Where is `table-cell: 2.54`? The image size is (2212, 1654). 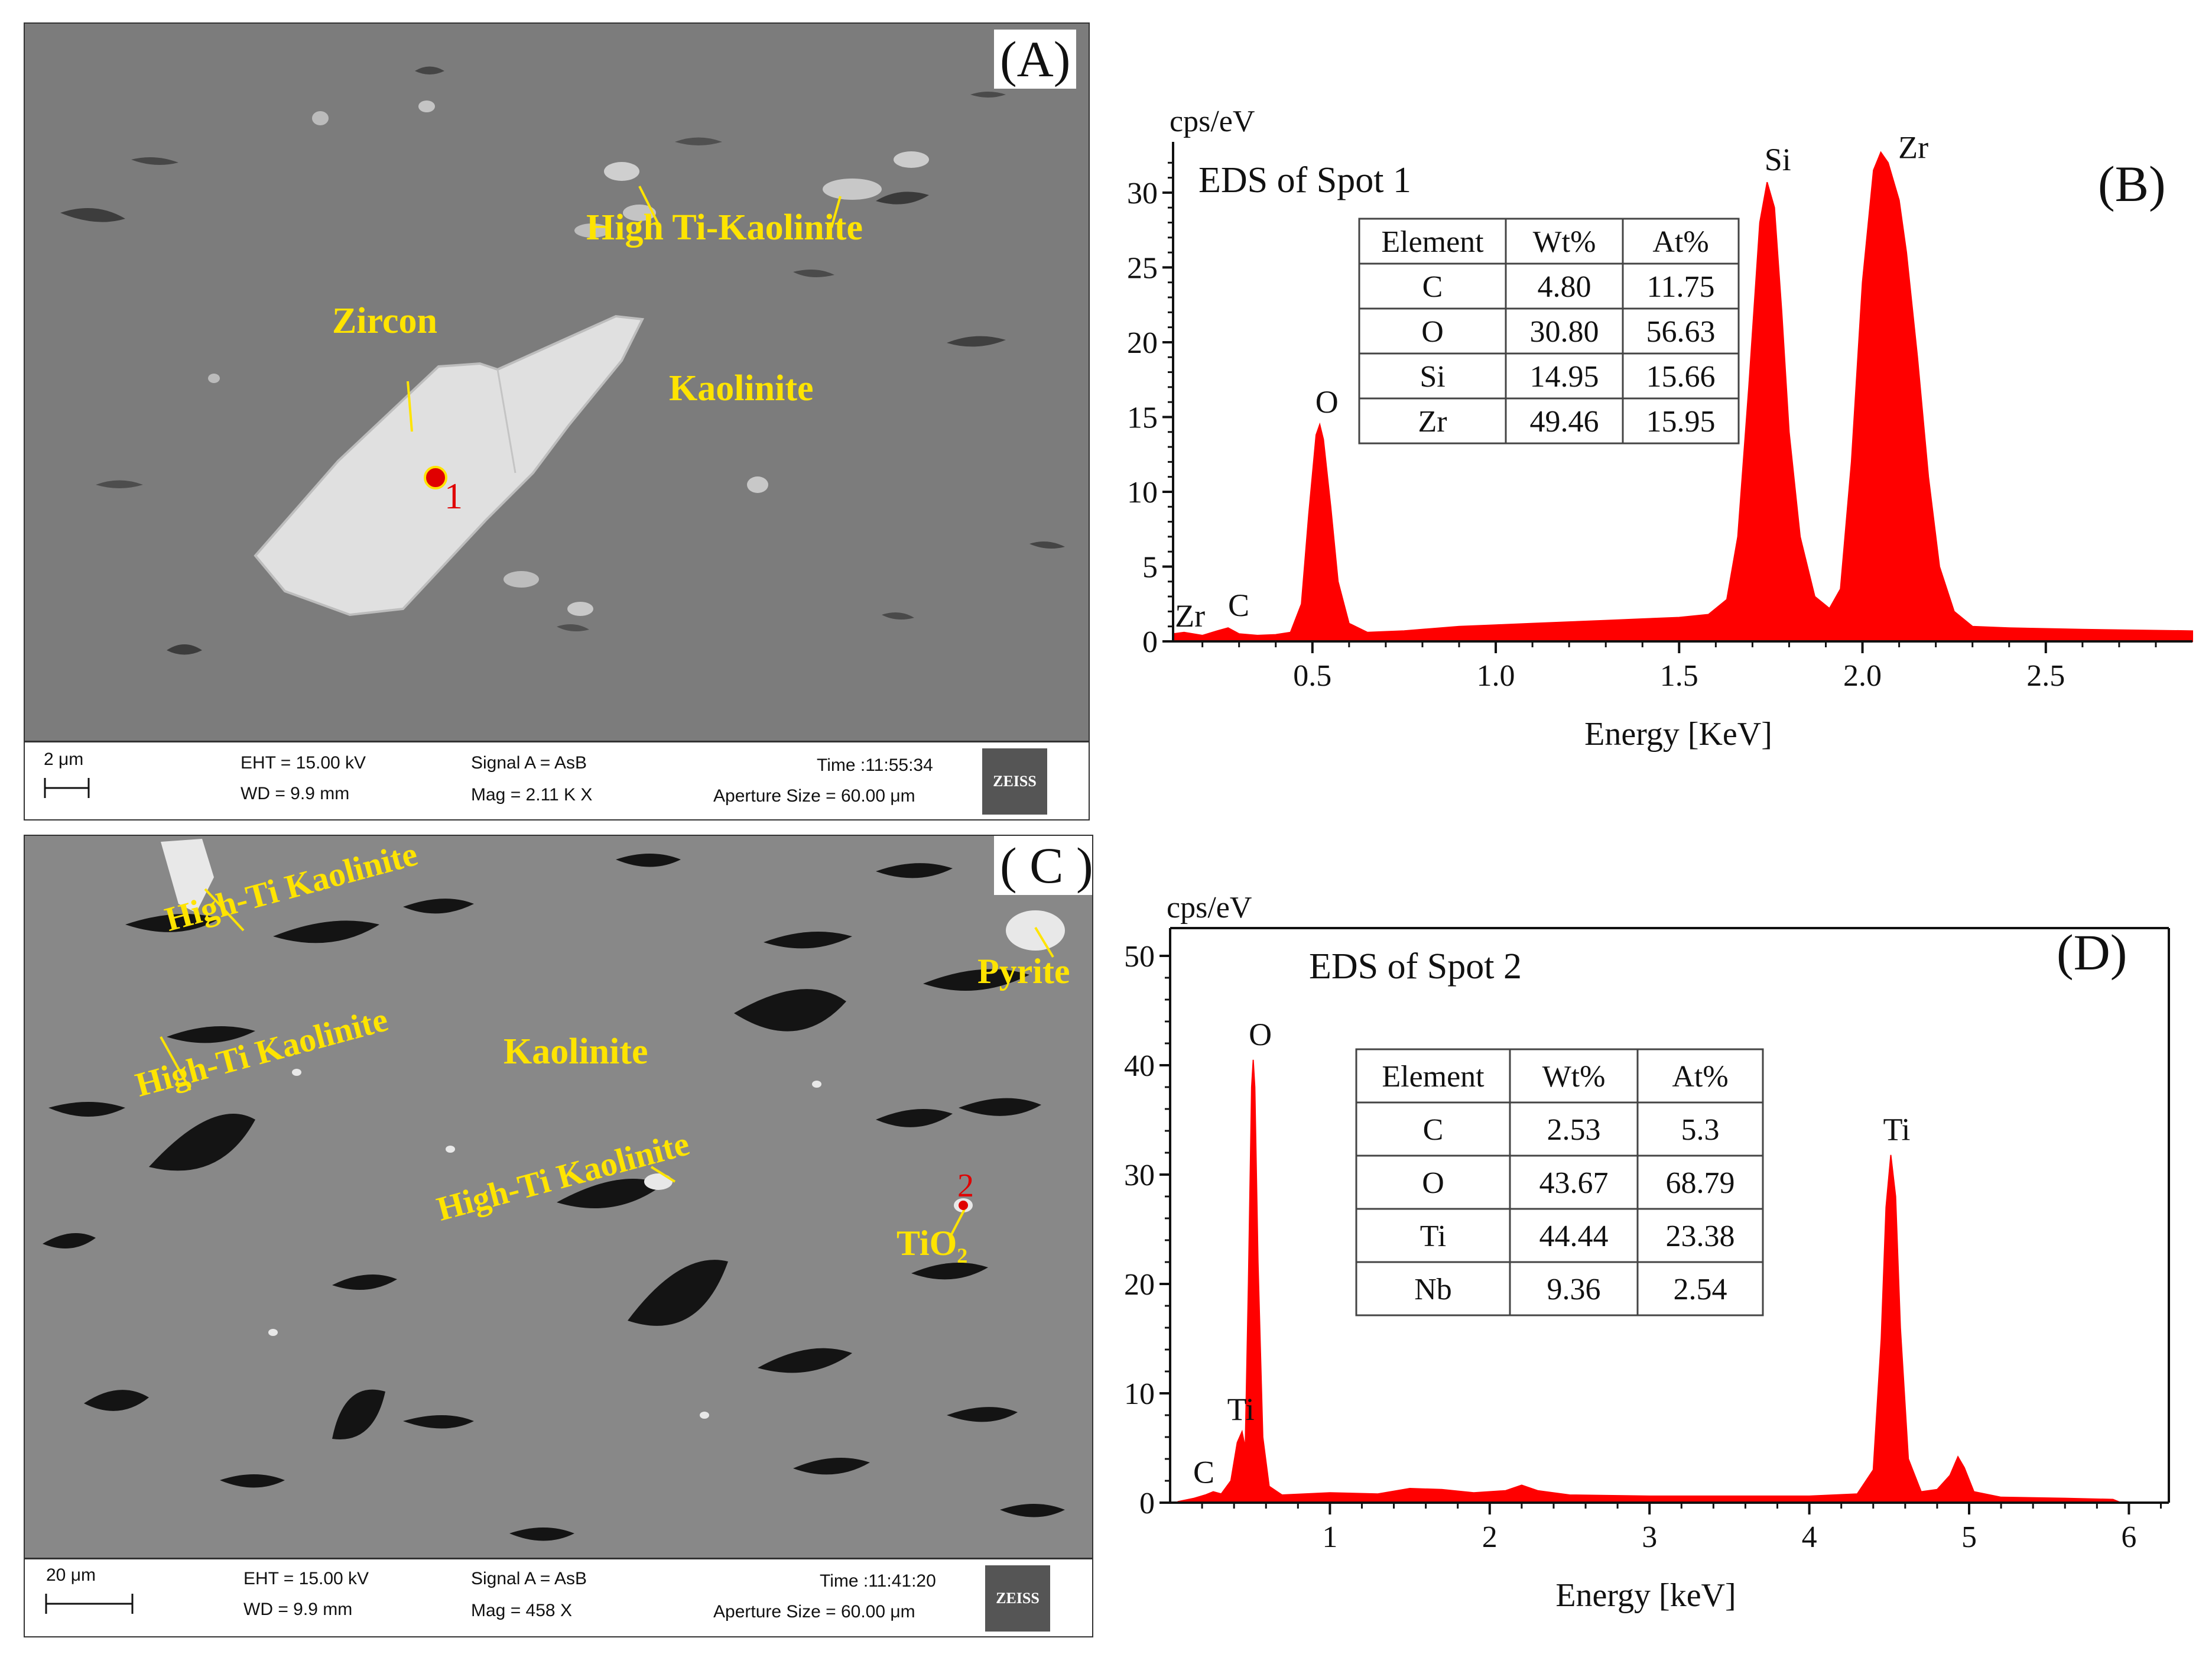 table-cell: 2.54 is located at coordinates (1700, 1289).